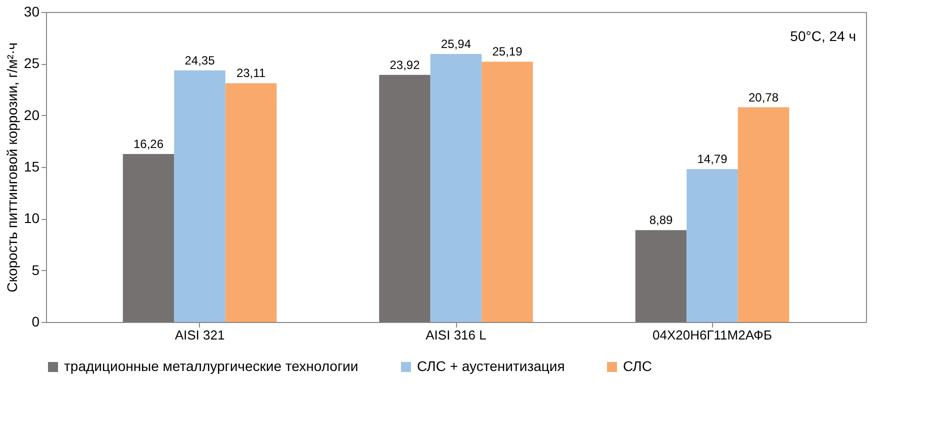 The width and height of the screenshot is (932, 430). I want to click on data-label: 23,92, so click(405, 65).